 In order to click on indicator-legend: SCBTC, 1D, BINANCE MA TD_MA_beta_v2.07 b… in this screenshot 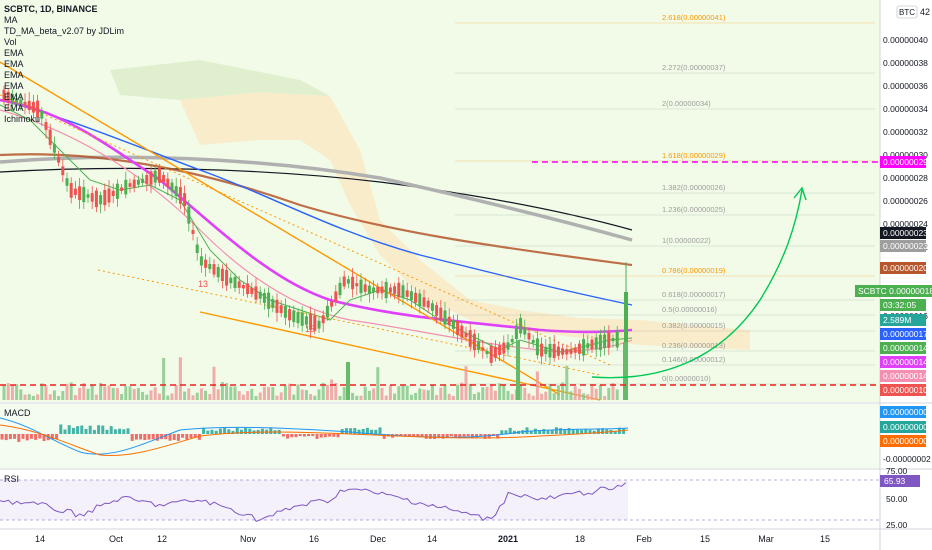, I will do `click(64, 64)`.